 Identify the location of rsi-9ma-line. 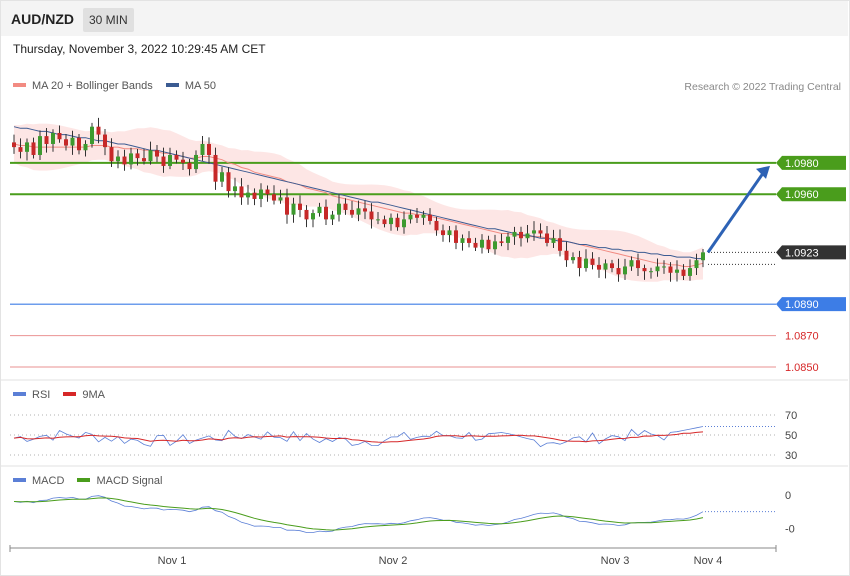
(358, 437).